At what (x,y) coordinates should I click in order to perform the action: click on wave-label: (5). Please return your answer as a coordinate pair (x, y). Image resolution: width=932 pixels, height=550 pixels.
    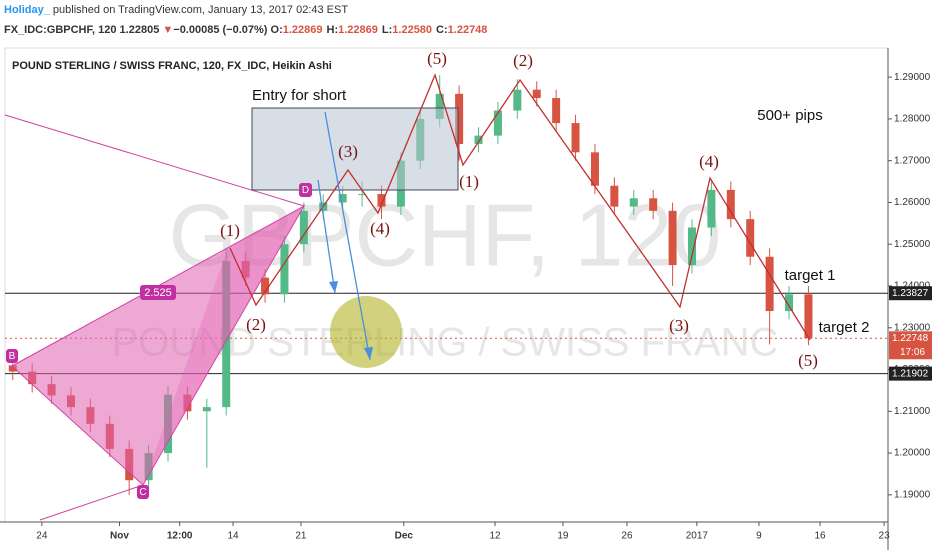
    Looking at the image, I should click on (808, 360).